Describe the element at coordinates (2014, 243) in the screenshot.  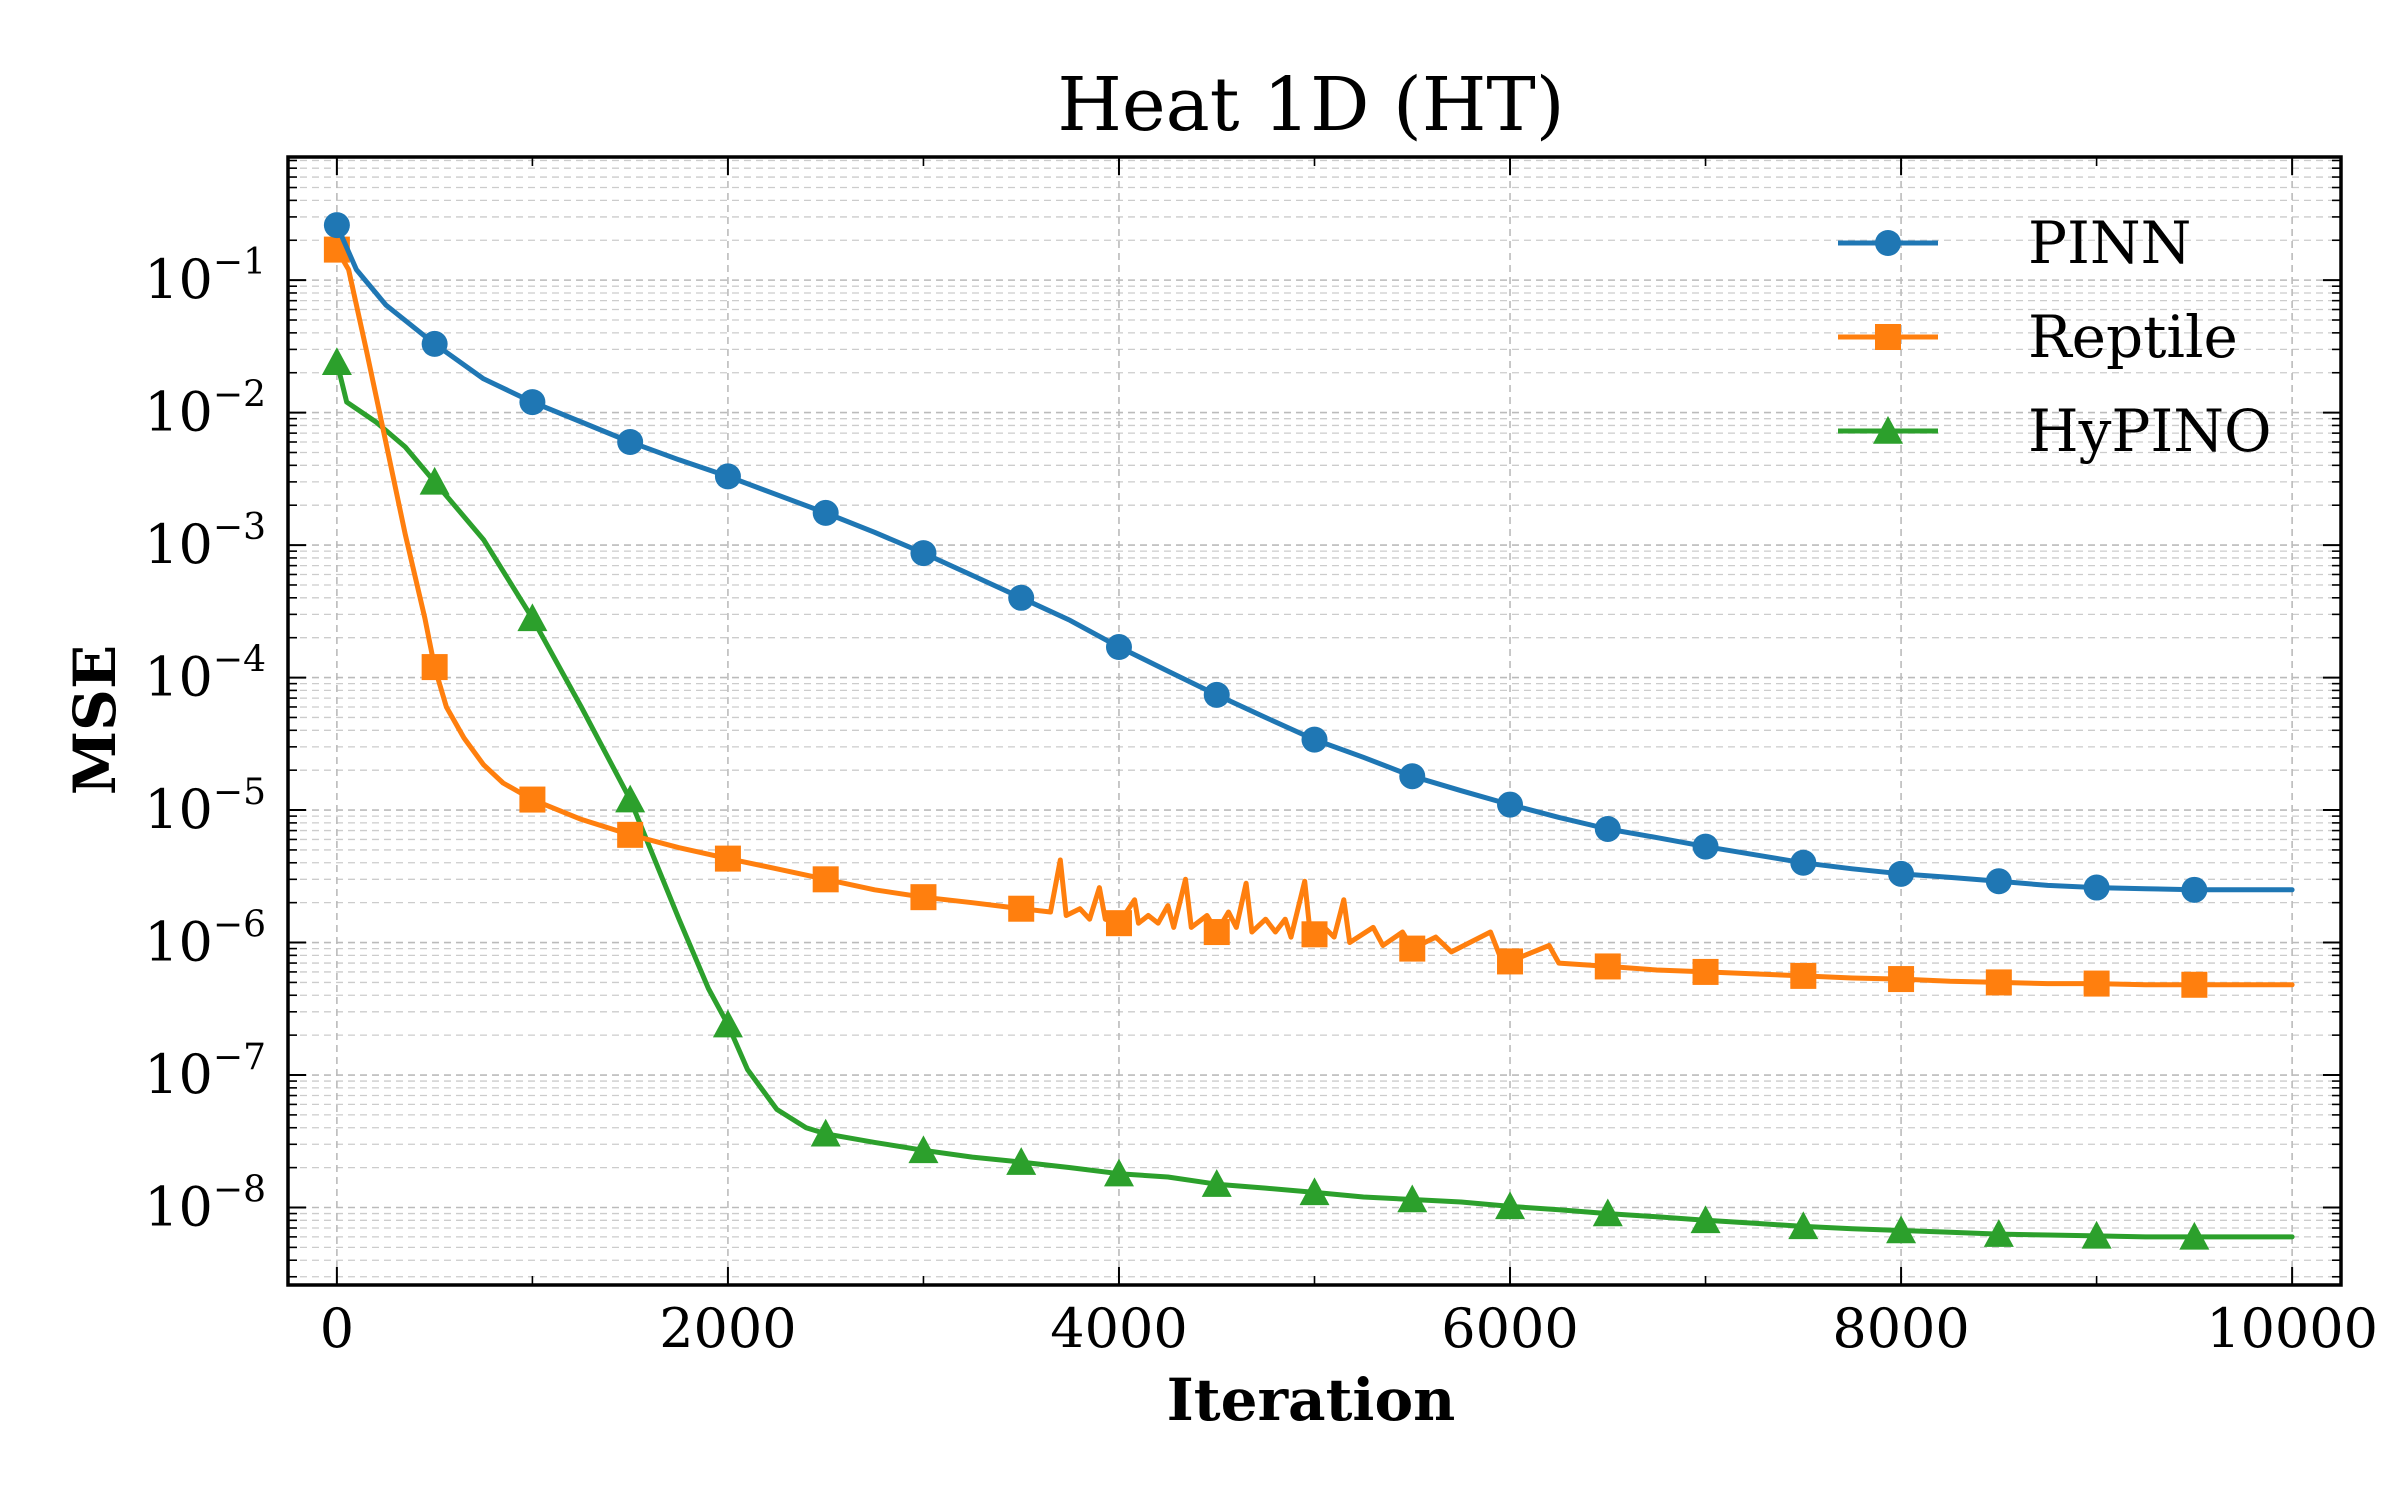
I see `legend-item: PINN` at that location.